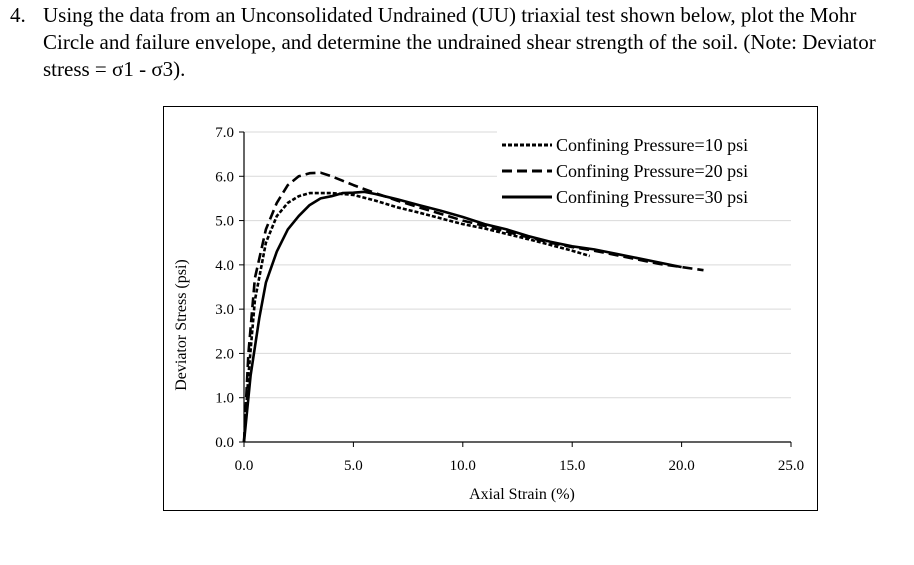  I want to click on x-tick-label: 0.0, so click(244, 466).